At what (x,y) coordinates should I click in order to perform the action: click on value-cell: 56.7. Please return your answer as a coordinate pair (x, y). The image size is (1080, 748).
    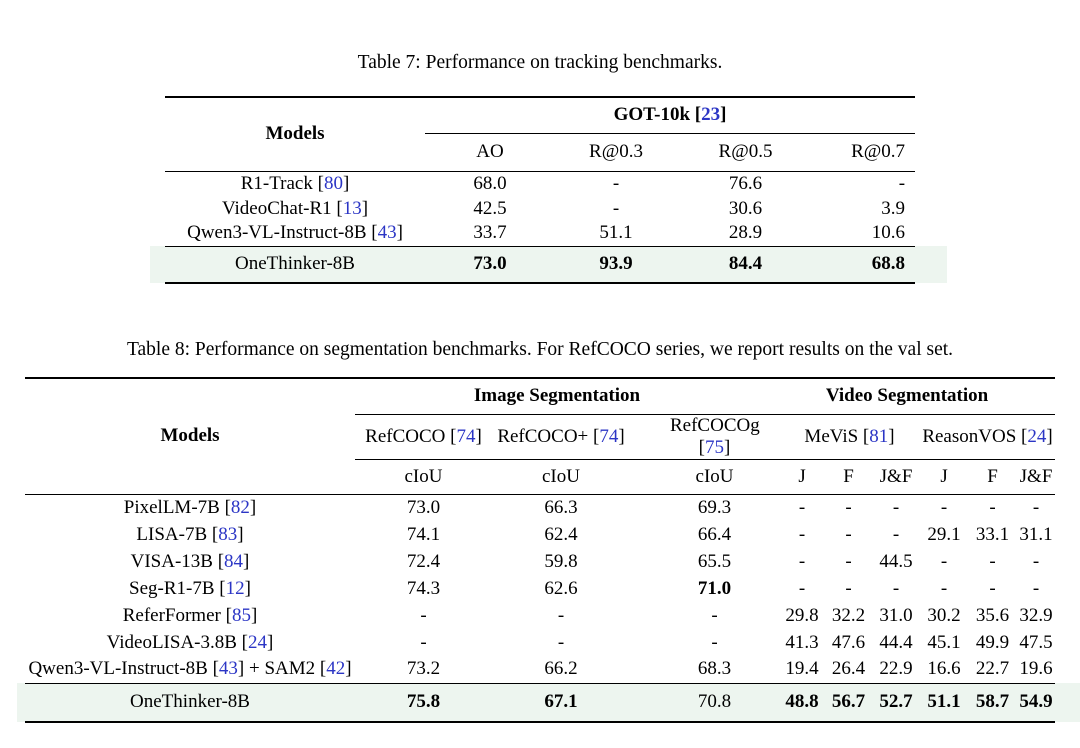
    Looking at the image, I should click on (849, 702).